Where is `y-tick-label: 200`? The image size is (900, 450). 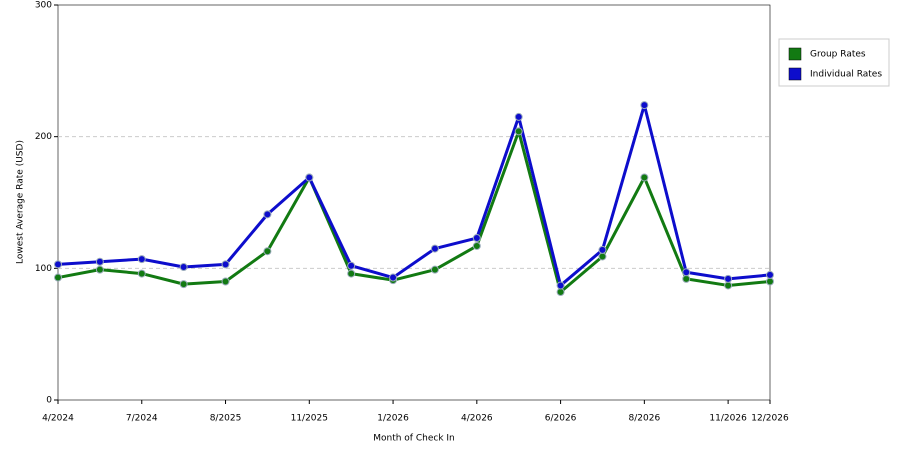
y-tick-label: 200 is located at coordinates (43, 137).